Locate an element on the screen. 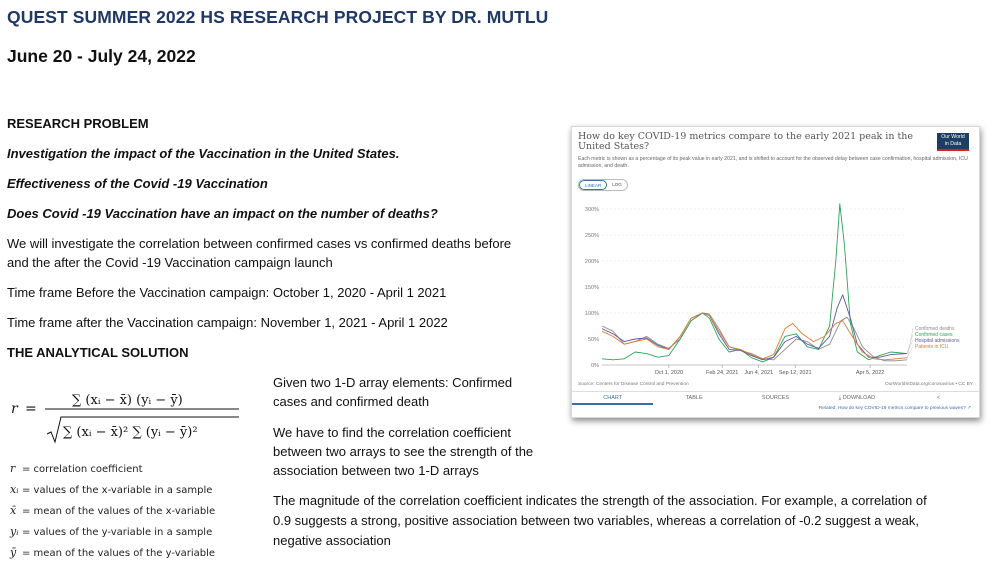 The image size is (992, 588). linear-toggle: LINEAR is located at coordinates (593, 185).